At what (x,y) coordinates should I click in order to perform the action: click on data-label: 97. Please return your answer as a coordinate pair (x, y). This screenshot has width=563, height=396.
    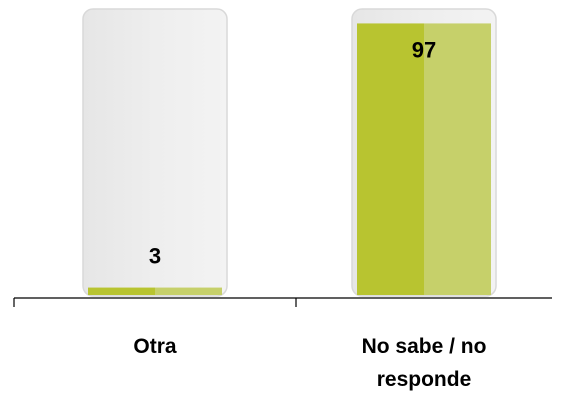
    Looking at the image, I should click on (424, 49).